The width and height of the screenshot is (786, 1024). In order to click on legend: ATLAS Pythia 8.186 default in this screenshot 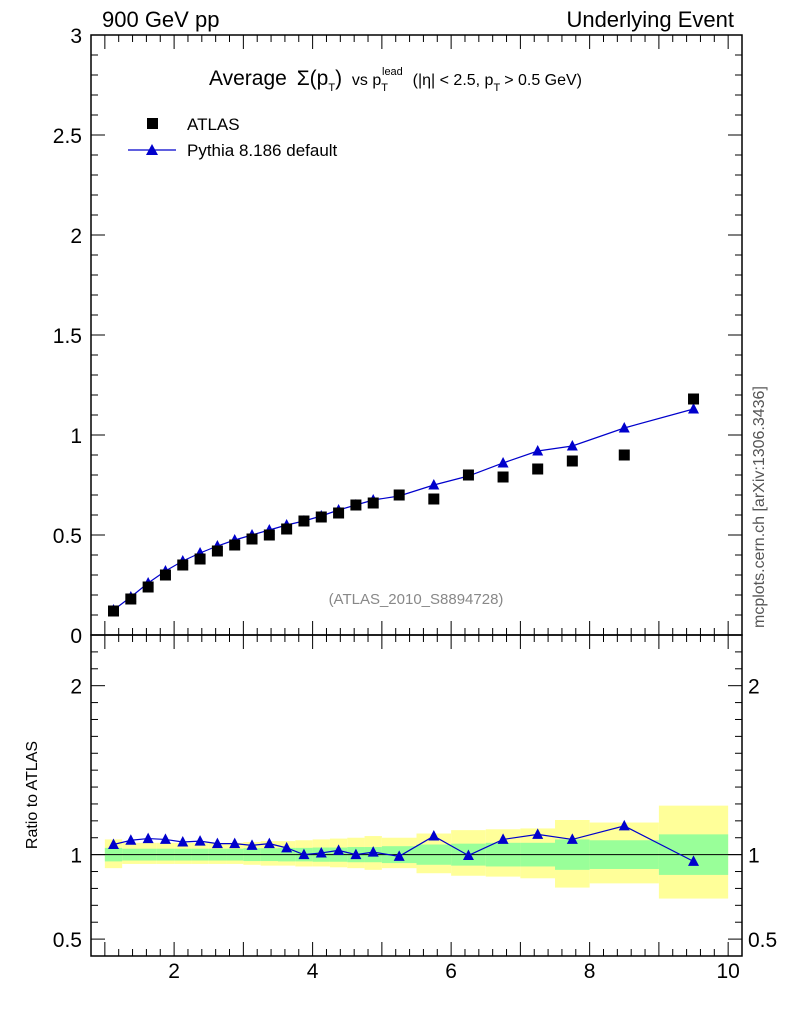, I will do `click(233, 137)`.